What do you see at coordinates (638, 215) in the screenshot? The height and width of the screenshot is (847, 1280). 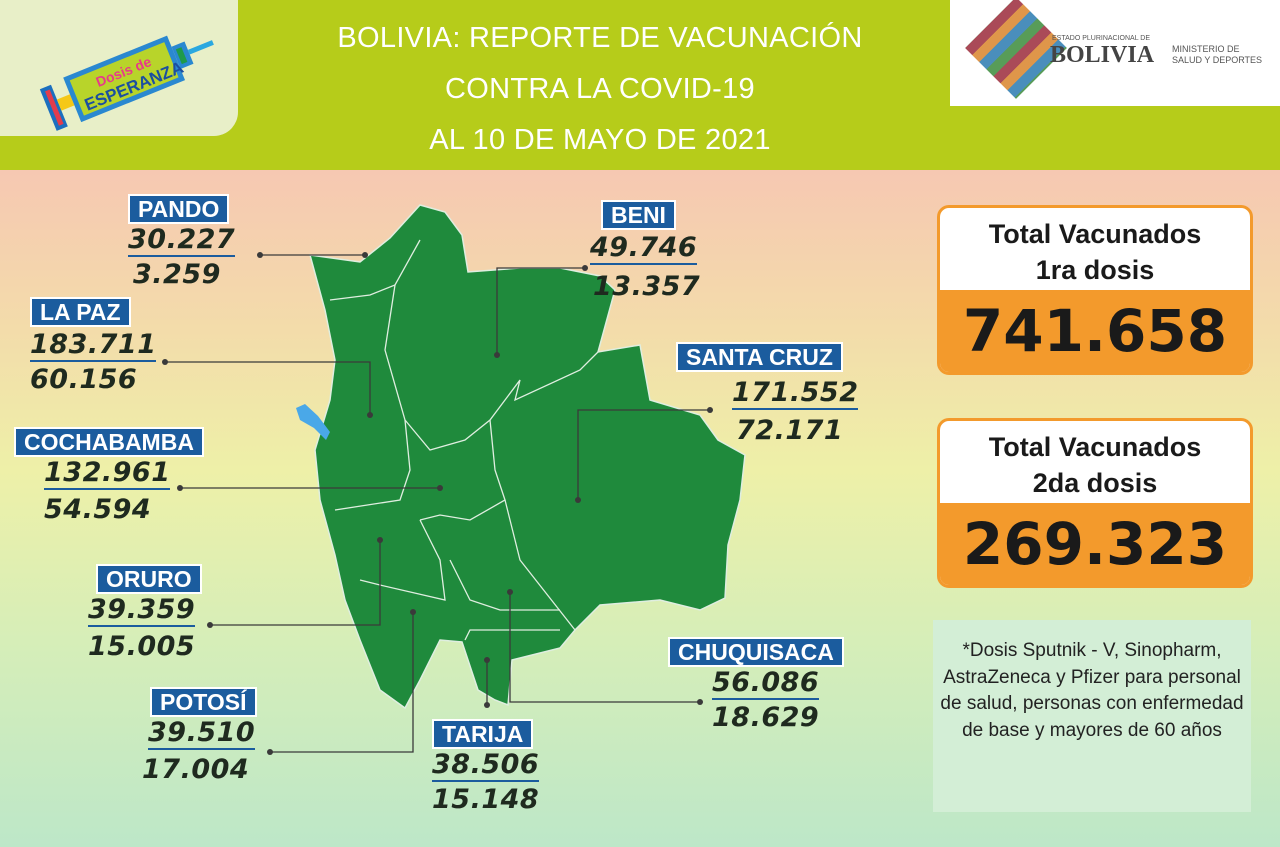 I see `dept-label-beni: BENI` at bounding box center [638, 215].